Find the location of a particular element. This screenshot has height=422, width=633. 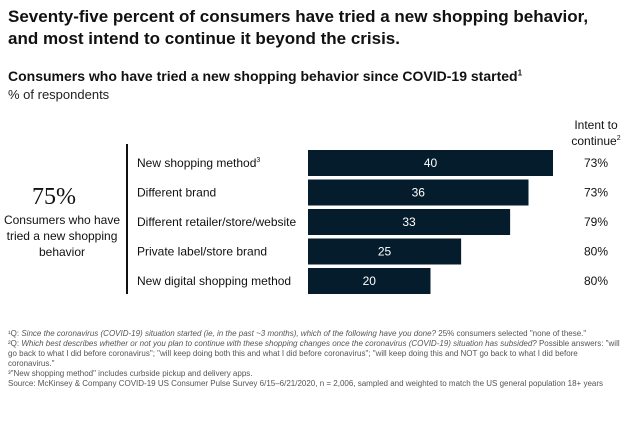

category-footnote-marker: 3 is located at coordinates (258, 160).